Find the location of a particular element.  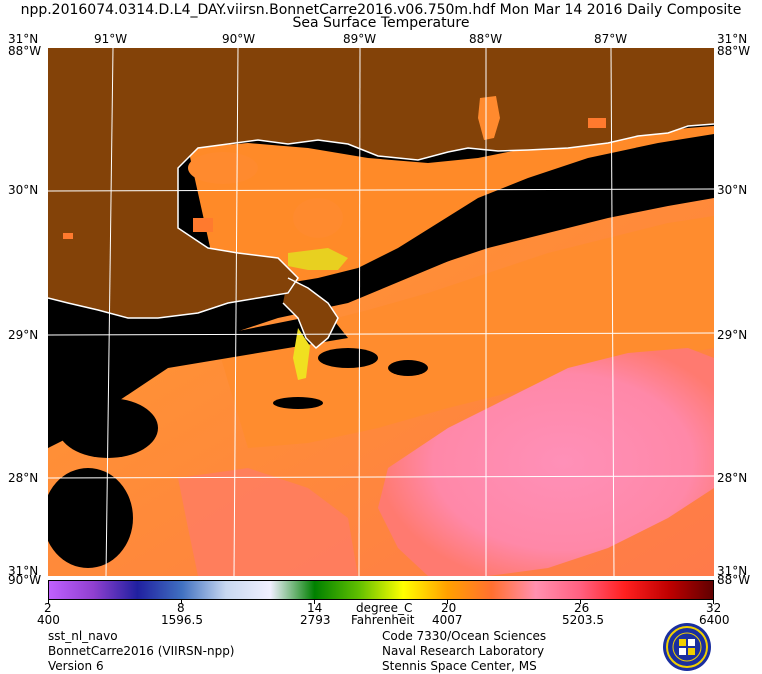

colorbar-celsius-label: 26 is located at coordinates (582, 608).